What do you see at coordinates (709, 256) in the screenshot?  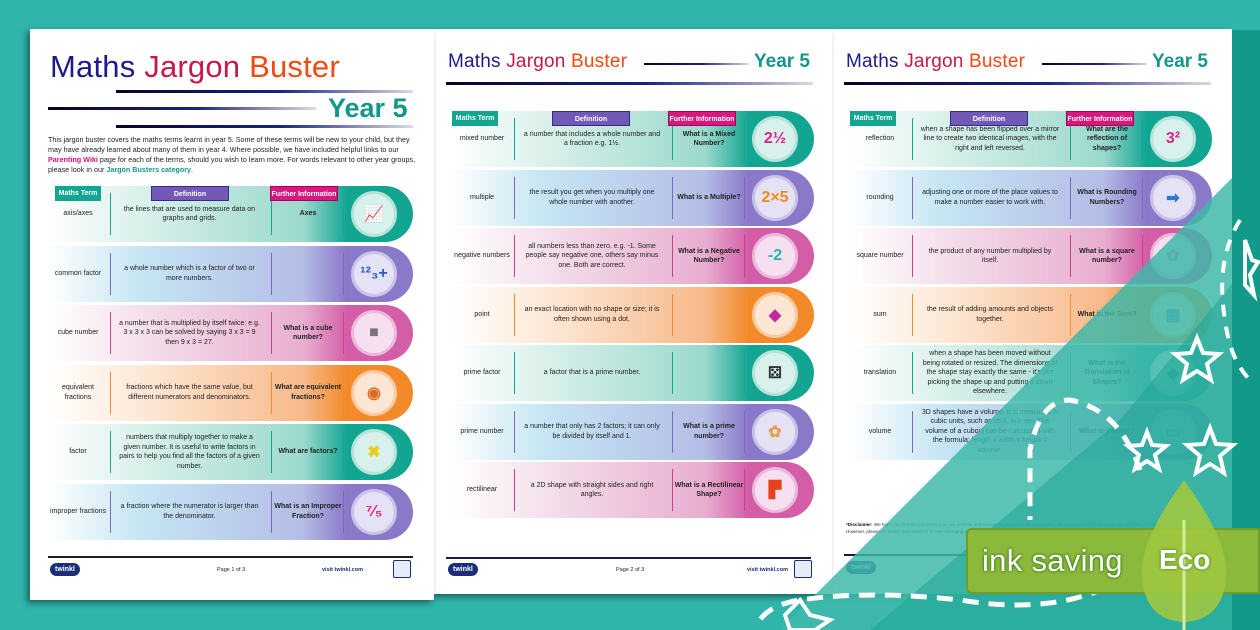 I see `further-info-link: What is a Negative Number?` at bounding box center [709, 256].